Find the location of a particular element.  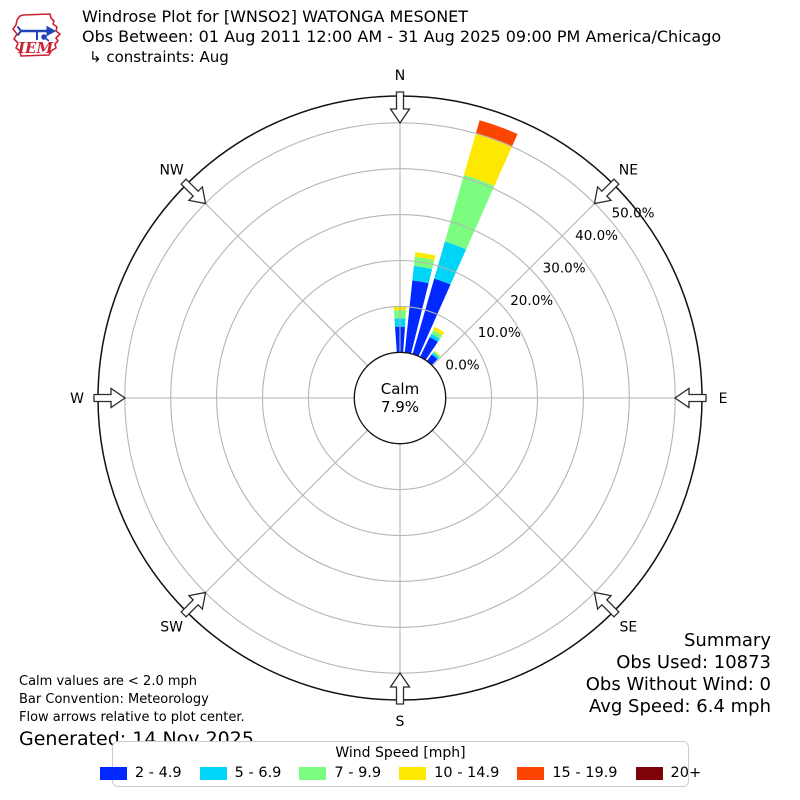

legend-item: 10 - 14.9 is located at coordinates (449, 773).